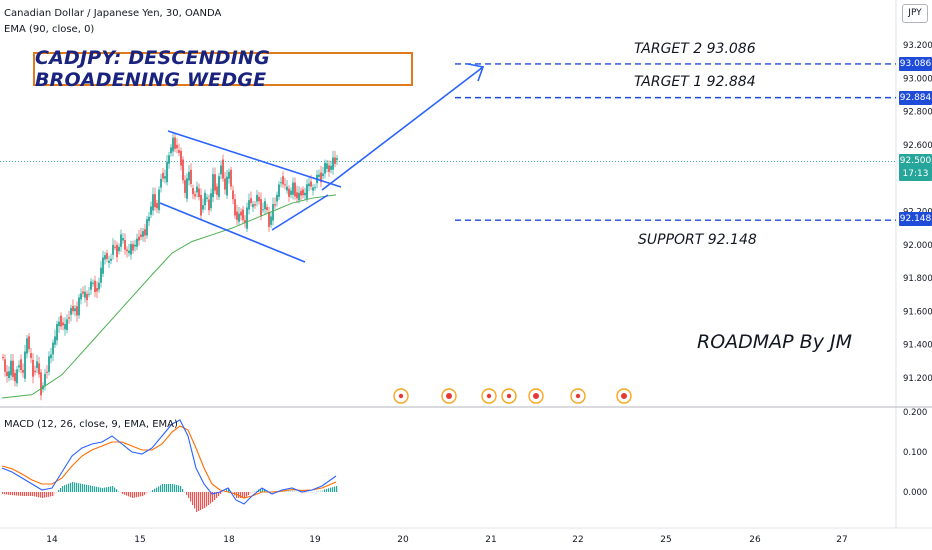  What do you see at coordinates (915, 493) in the screenshot?
I see `macd-axis-label: 0.000` at bounding box center [915, 493].